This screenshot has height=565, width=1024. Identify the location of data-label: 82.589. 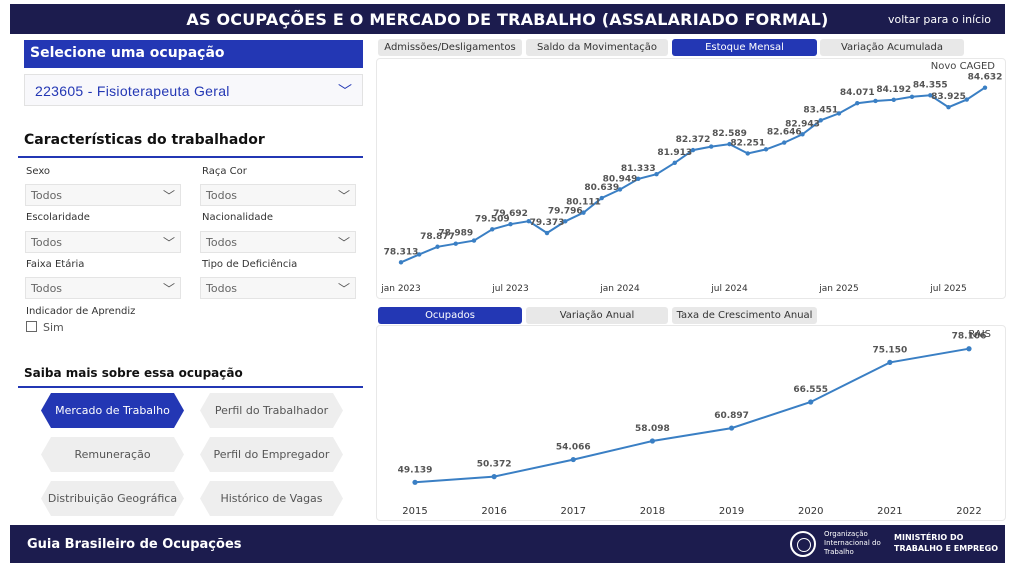
(729, 134).